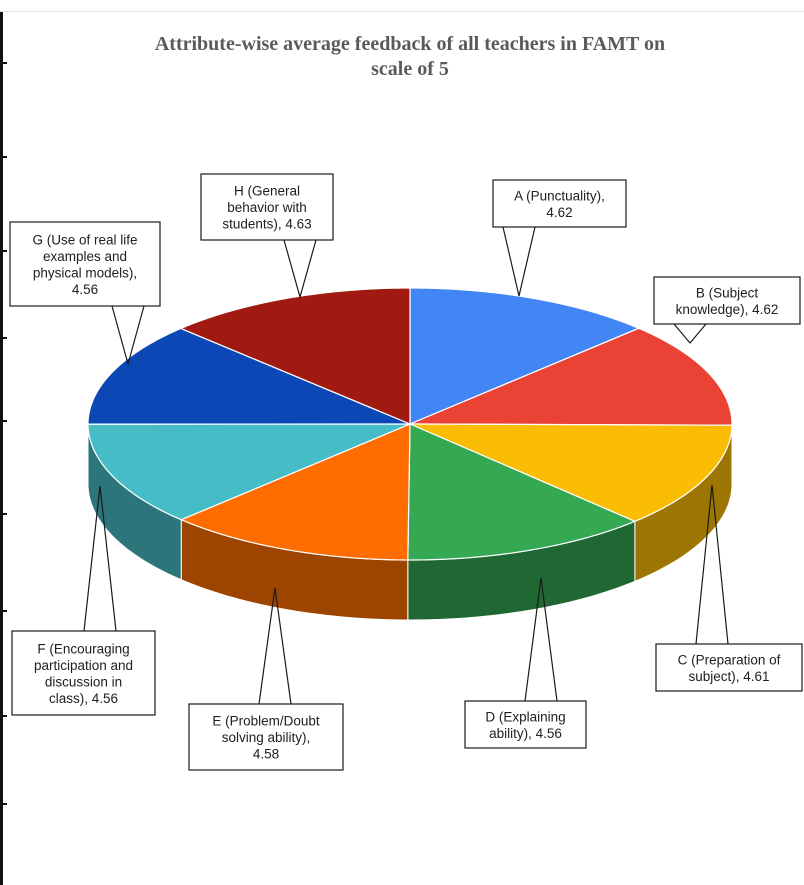 The height and width of the screenshot is (885, 804). I want to click on label-text: 4.58, so click(266, 754).